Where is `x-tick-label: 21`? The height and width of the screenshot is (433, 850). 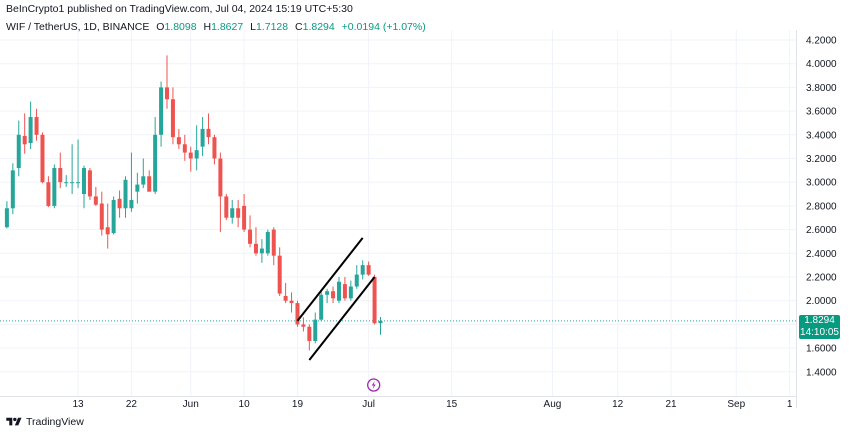
x-tick-label: 21 is located at coordinates (671, 404).